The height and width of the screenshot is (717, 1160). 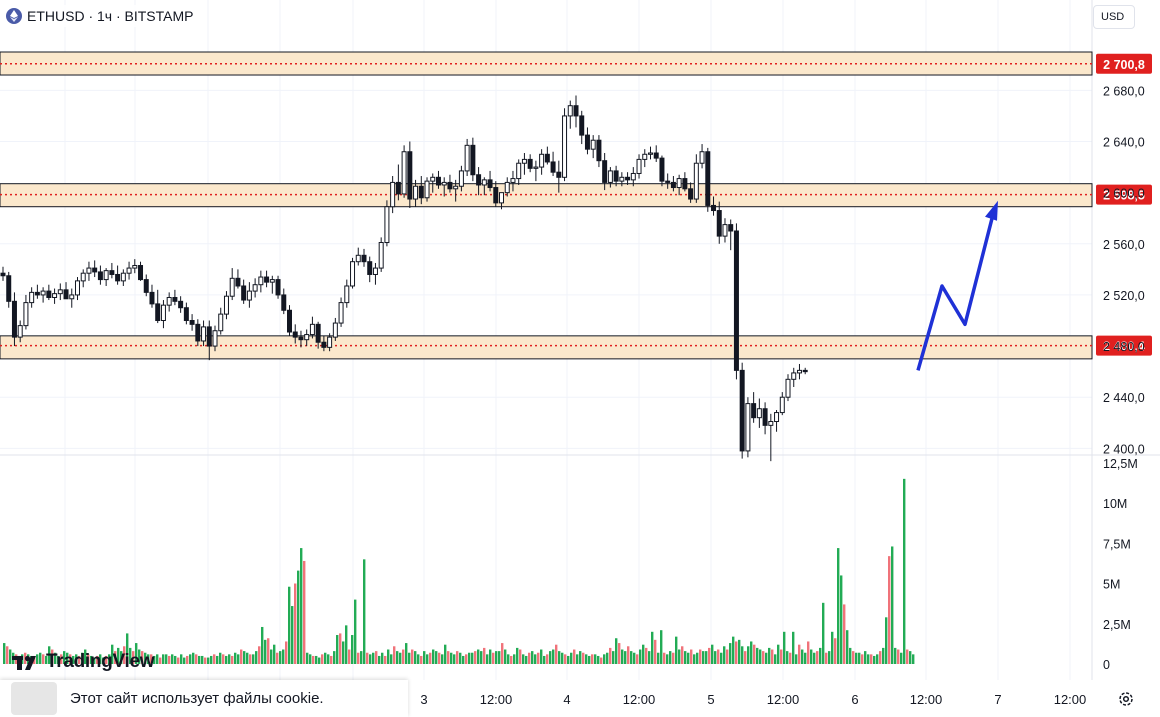 What do you see at coordinates (710, 699) in the screenshot?
I see `x-tick-label: 5` at bounding box center [710, 699].